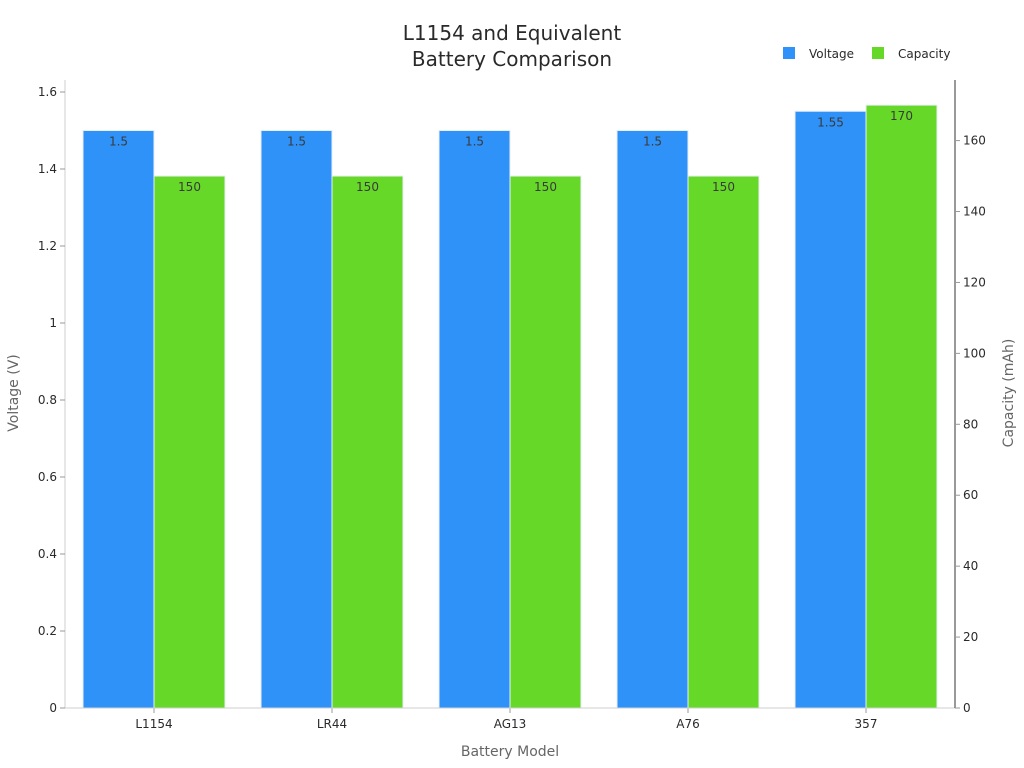 This screenshot has width=1024, height=768. Describe the element at coordinates (970, 637) in the screenshot. I see `right-y-tick-label: 20` at that location.